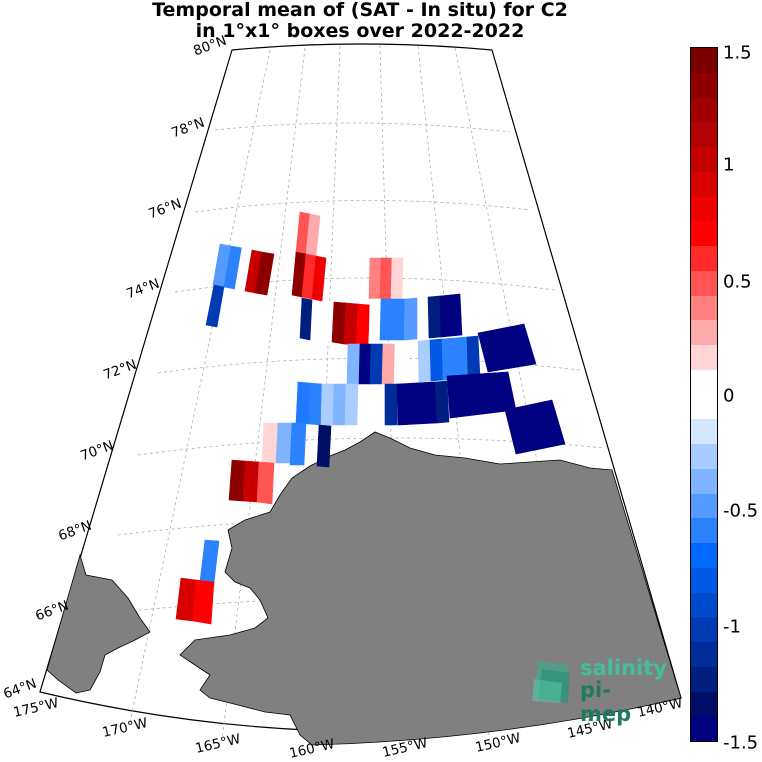 Image resolution: width=762 pixels, height=762 pixels. Describe the element at coordinates (729, 165) in the screenshot. I see `colorbar-tick-1: 1` at that location.